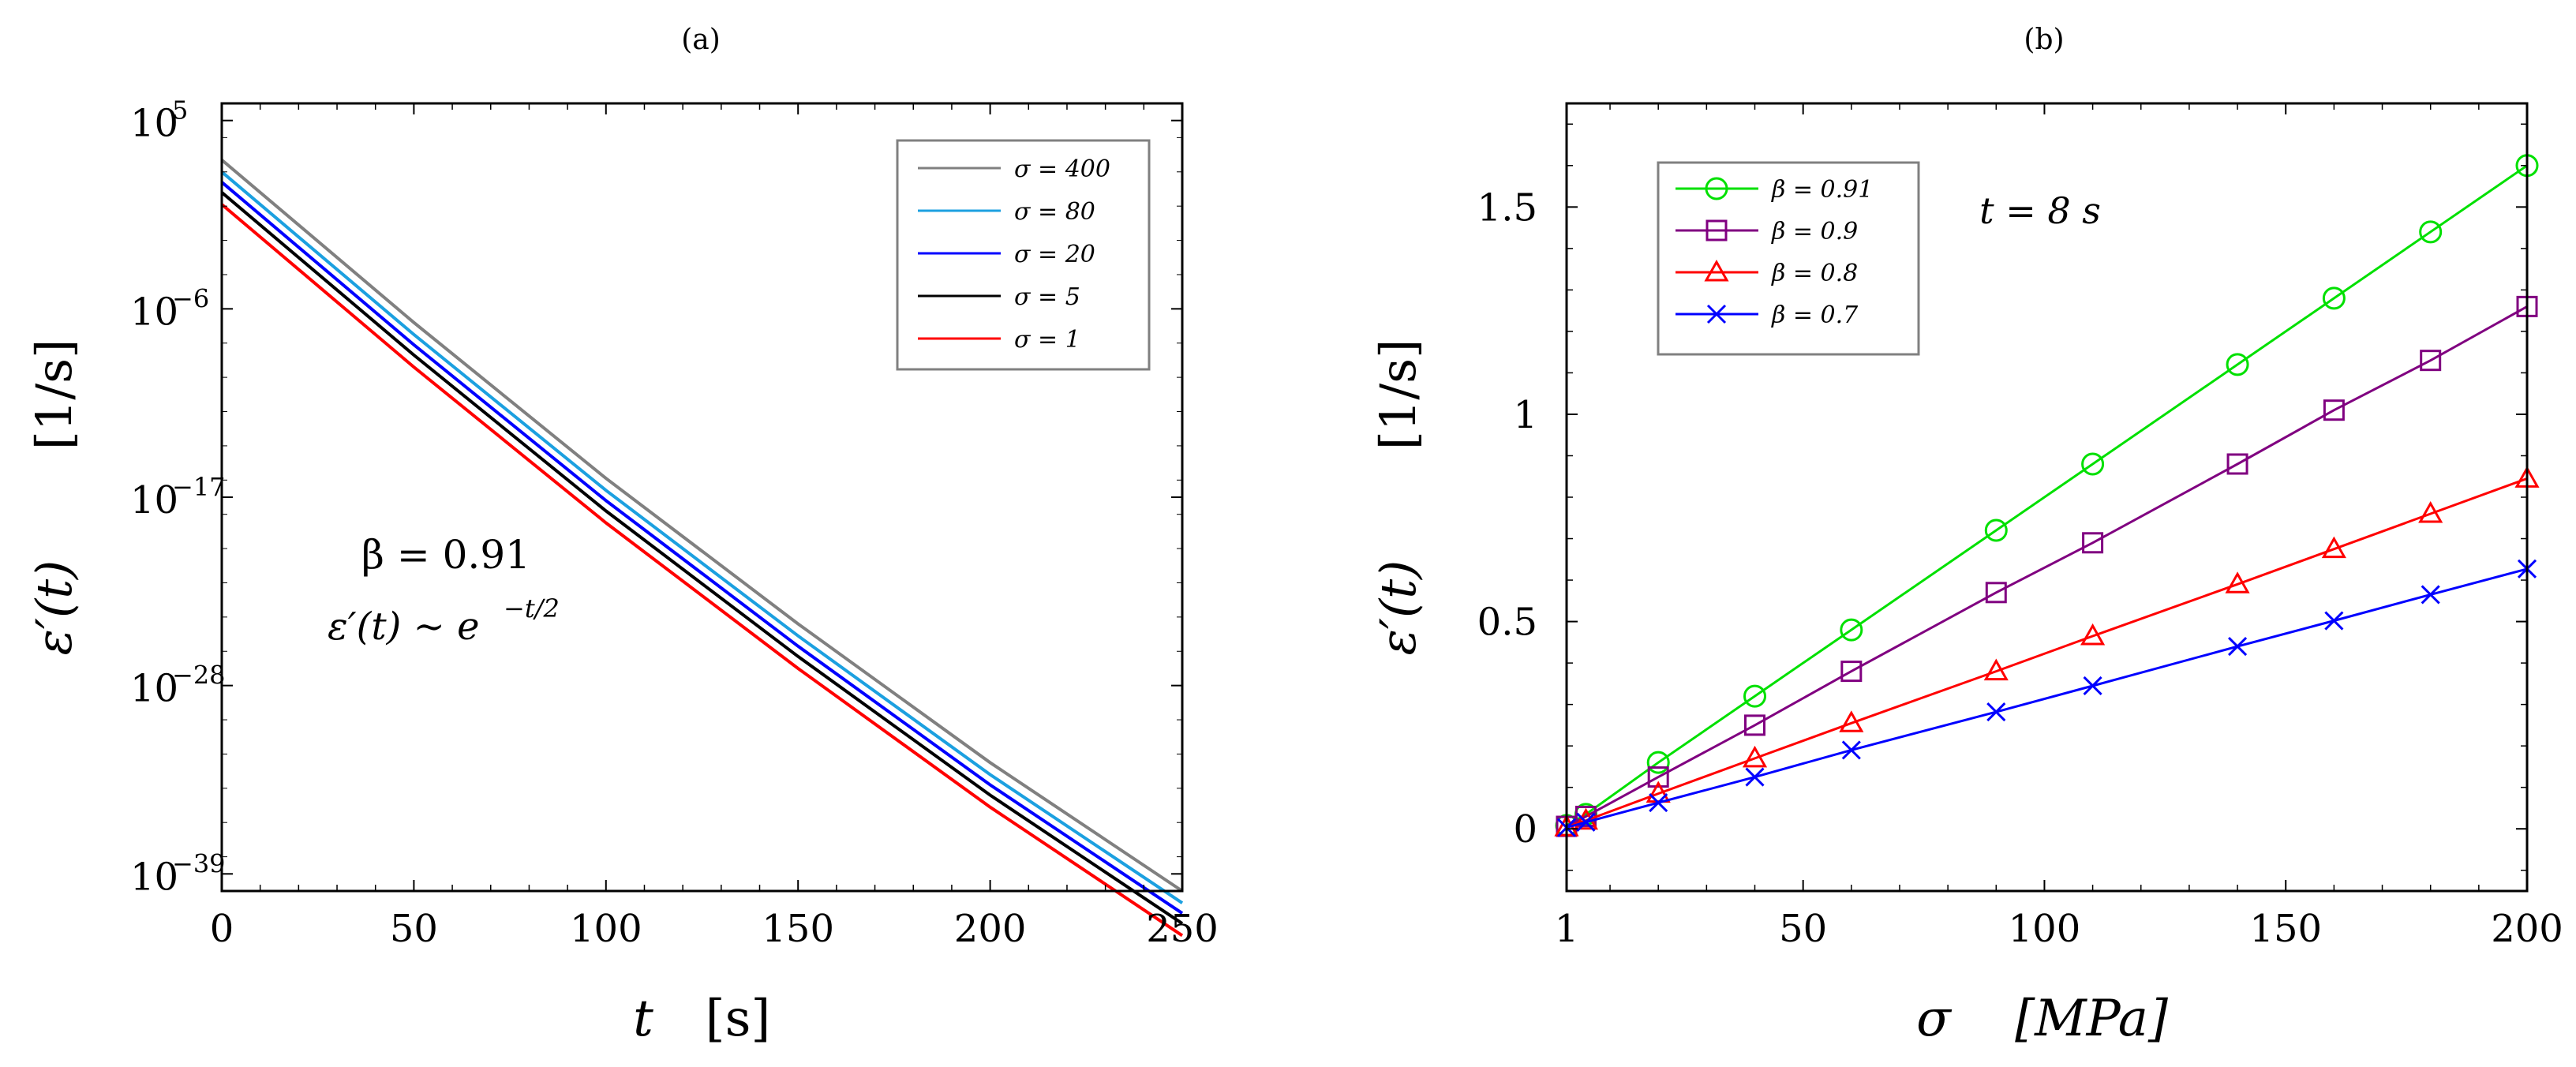 The height and width of the screenshot is (1067, 2576). I want to click on panel-a-legend-box, so click(1023, 255).